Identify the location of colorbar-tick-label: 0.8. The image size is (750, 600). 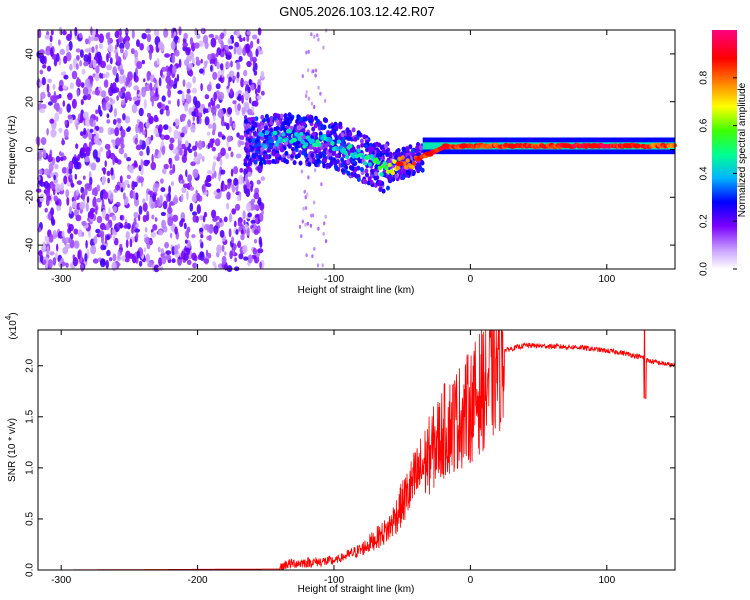
(704, 77).